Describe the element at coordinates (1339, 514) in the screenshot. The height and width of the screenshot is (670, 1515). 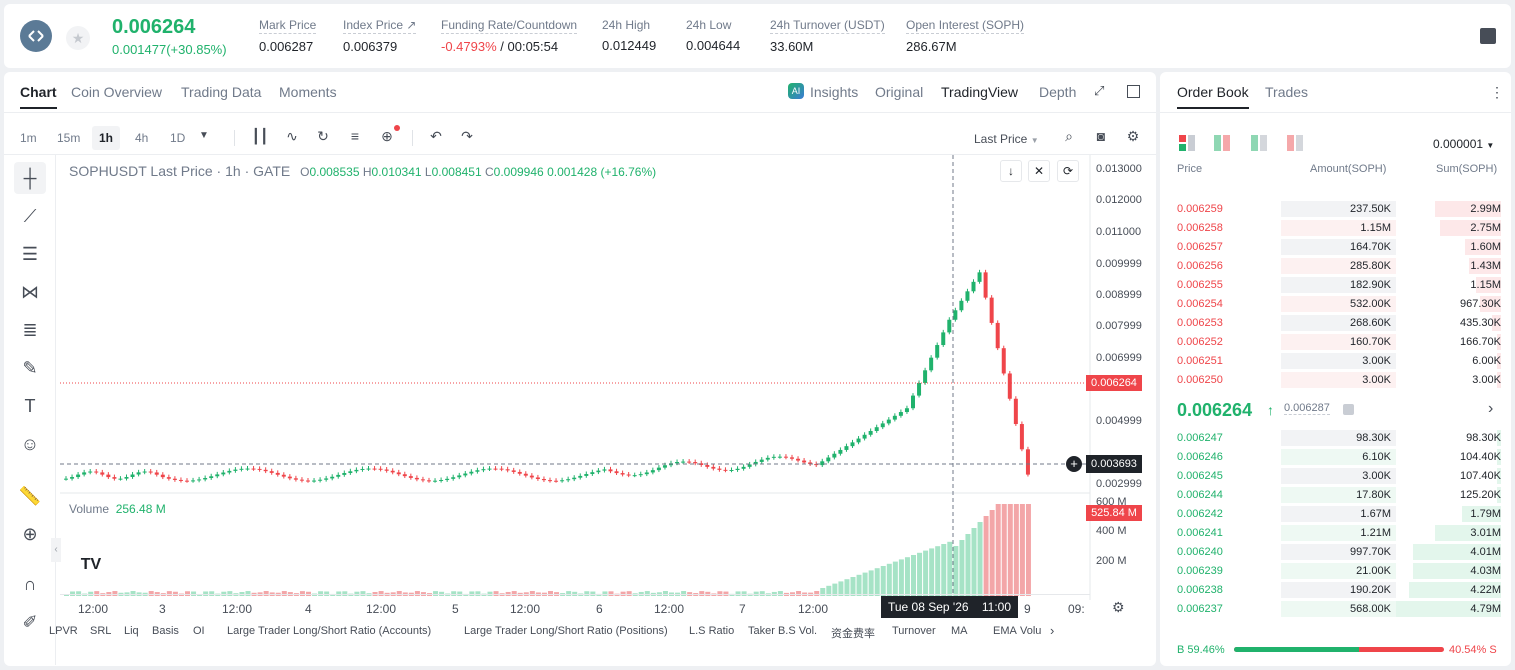
I see `bid-row: 0.006242 1.67M 1.79M` at that location.